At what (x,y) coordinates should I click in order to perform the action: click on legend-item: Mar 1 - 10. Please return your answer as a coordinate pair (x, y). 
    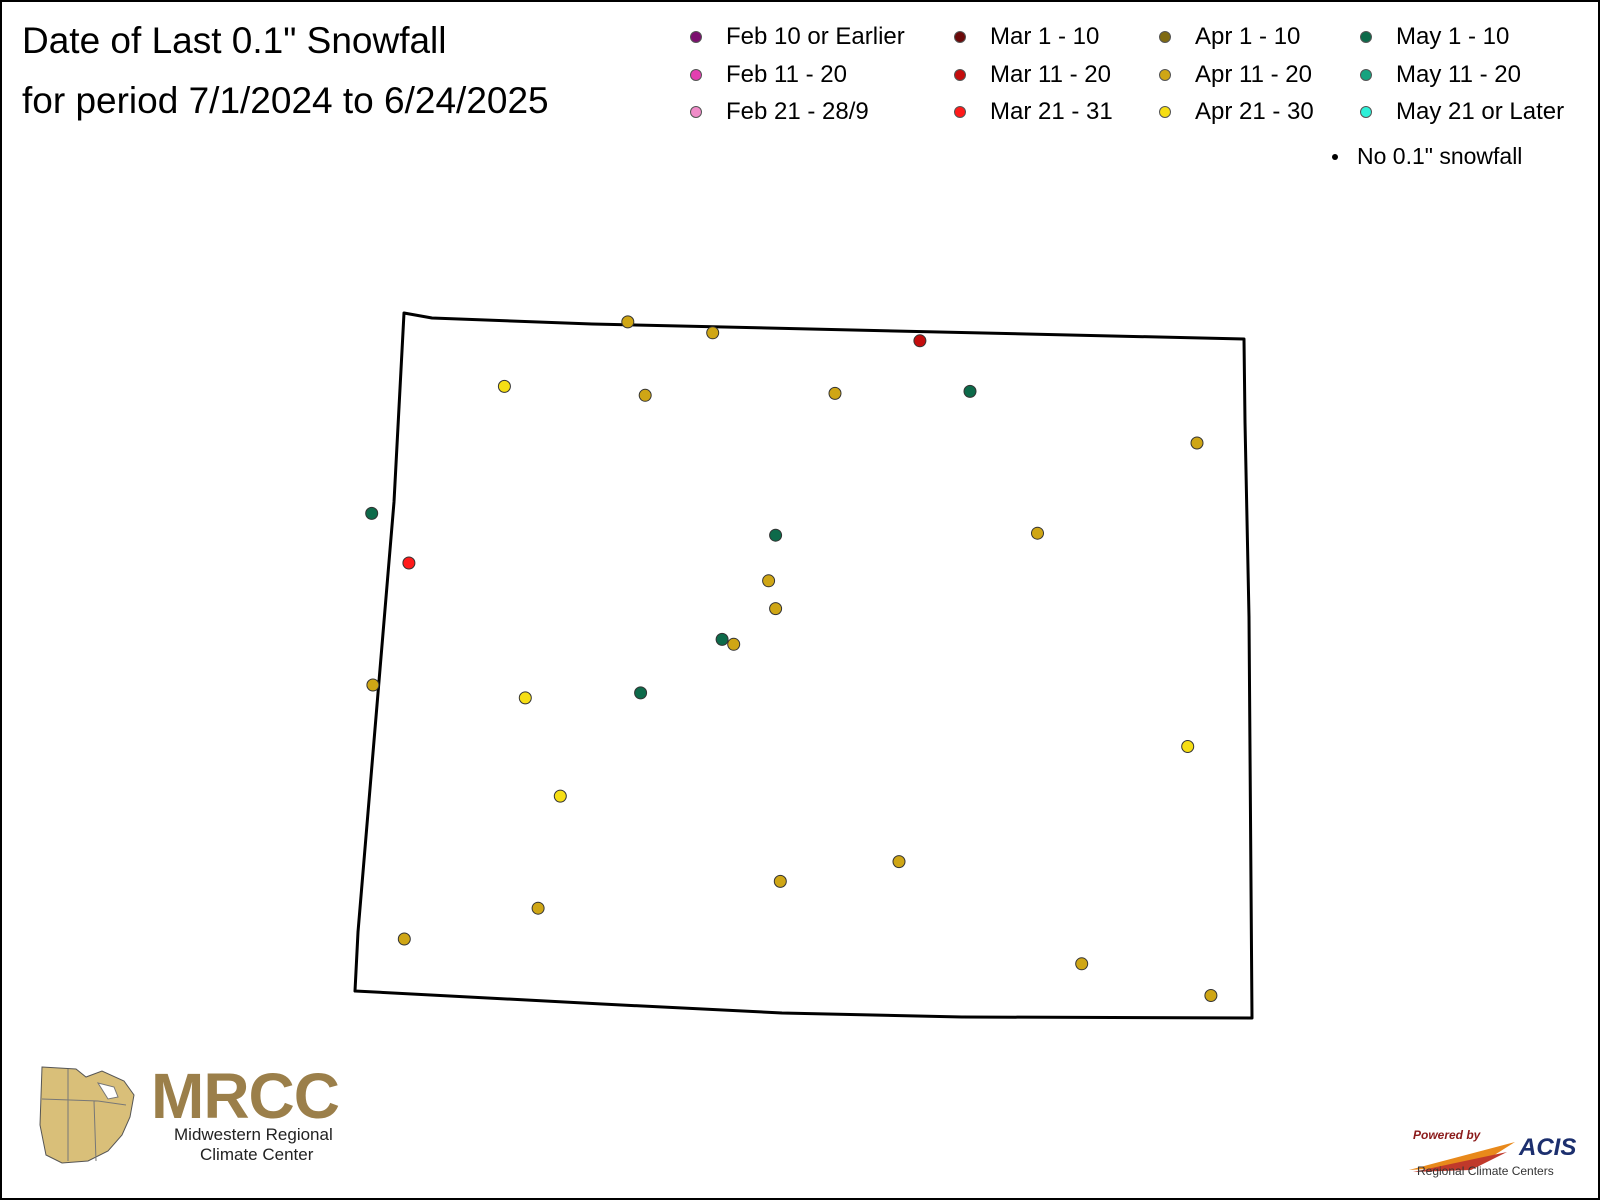
    Looking at the image, I should click on (1026, 37).